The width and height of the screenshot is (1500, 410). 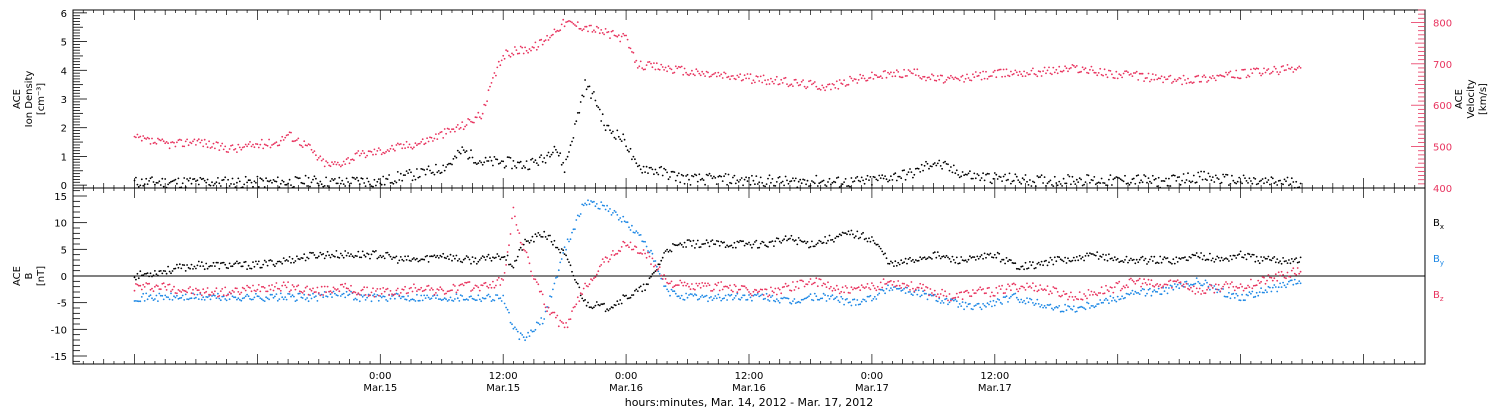 What do you see at coordinates (64, 14) in the screenshot?
I see `density-tick-label: 6` at bounding box center [64, 14].